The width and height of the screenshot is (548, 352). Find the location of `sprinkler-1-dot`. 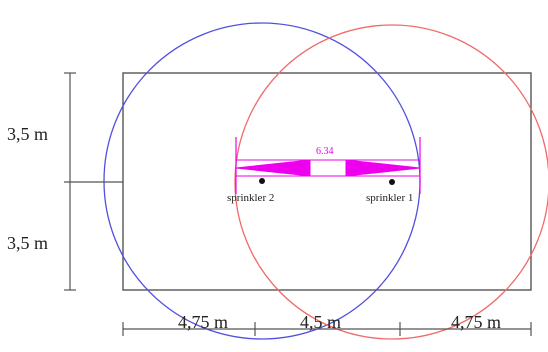

sprinkler-1-dot is located at coordinates (392, 182).